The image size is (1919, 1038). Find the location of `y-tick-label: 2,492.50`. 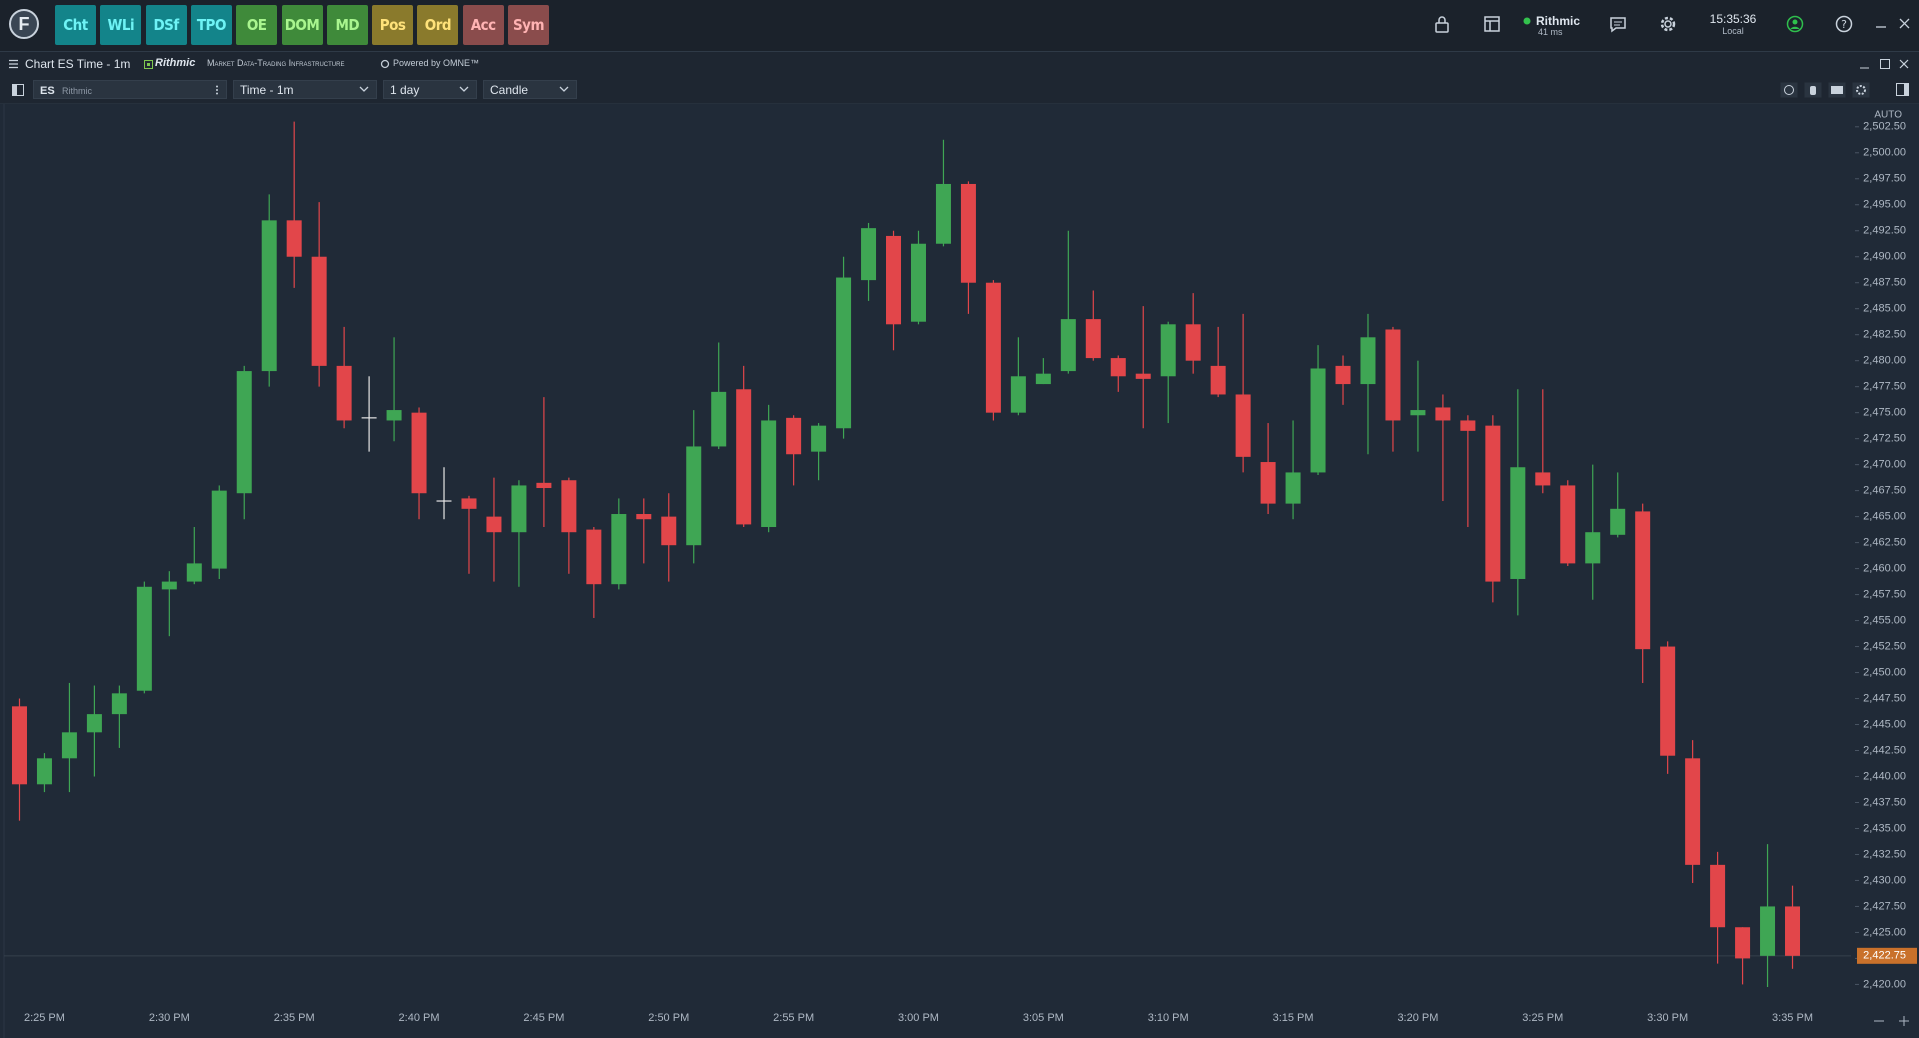

y-tick-label: 2,492.50 is located at coordinates (1884, 231).